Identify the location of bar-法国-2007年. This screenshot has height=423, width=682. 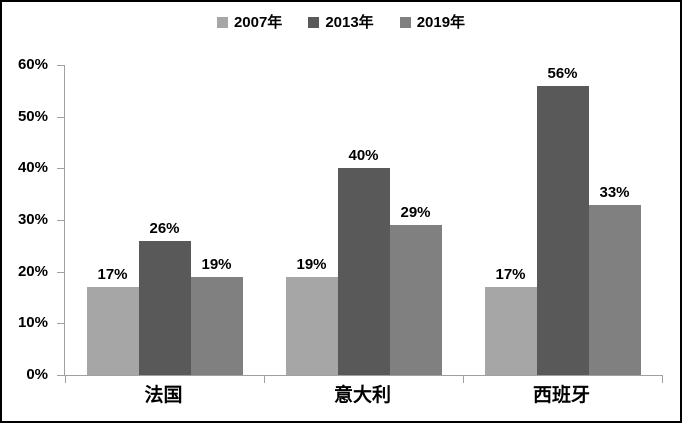
(112, 331).